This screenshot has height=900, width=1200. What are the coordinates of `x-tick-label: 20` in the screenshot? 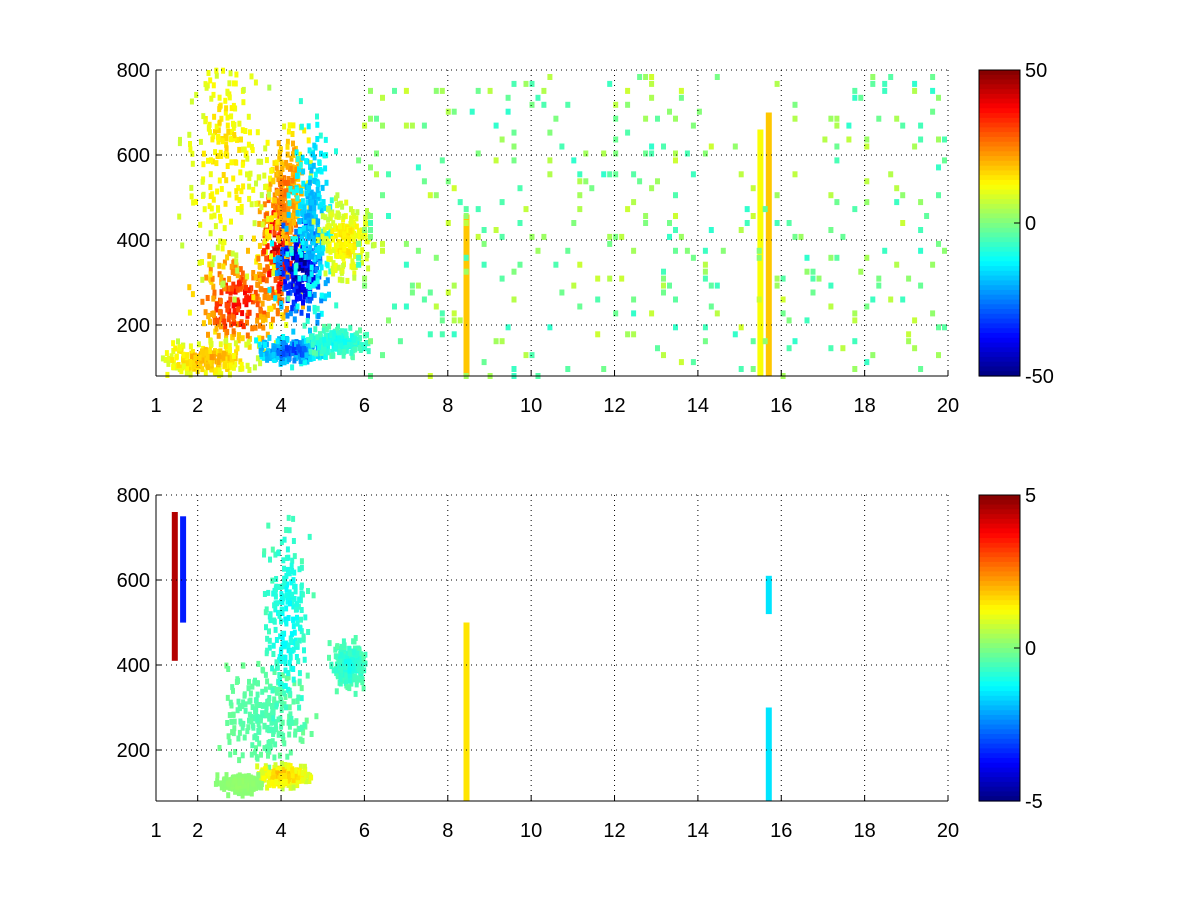 It's located at (948, 831).